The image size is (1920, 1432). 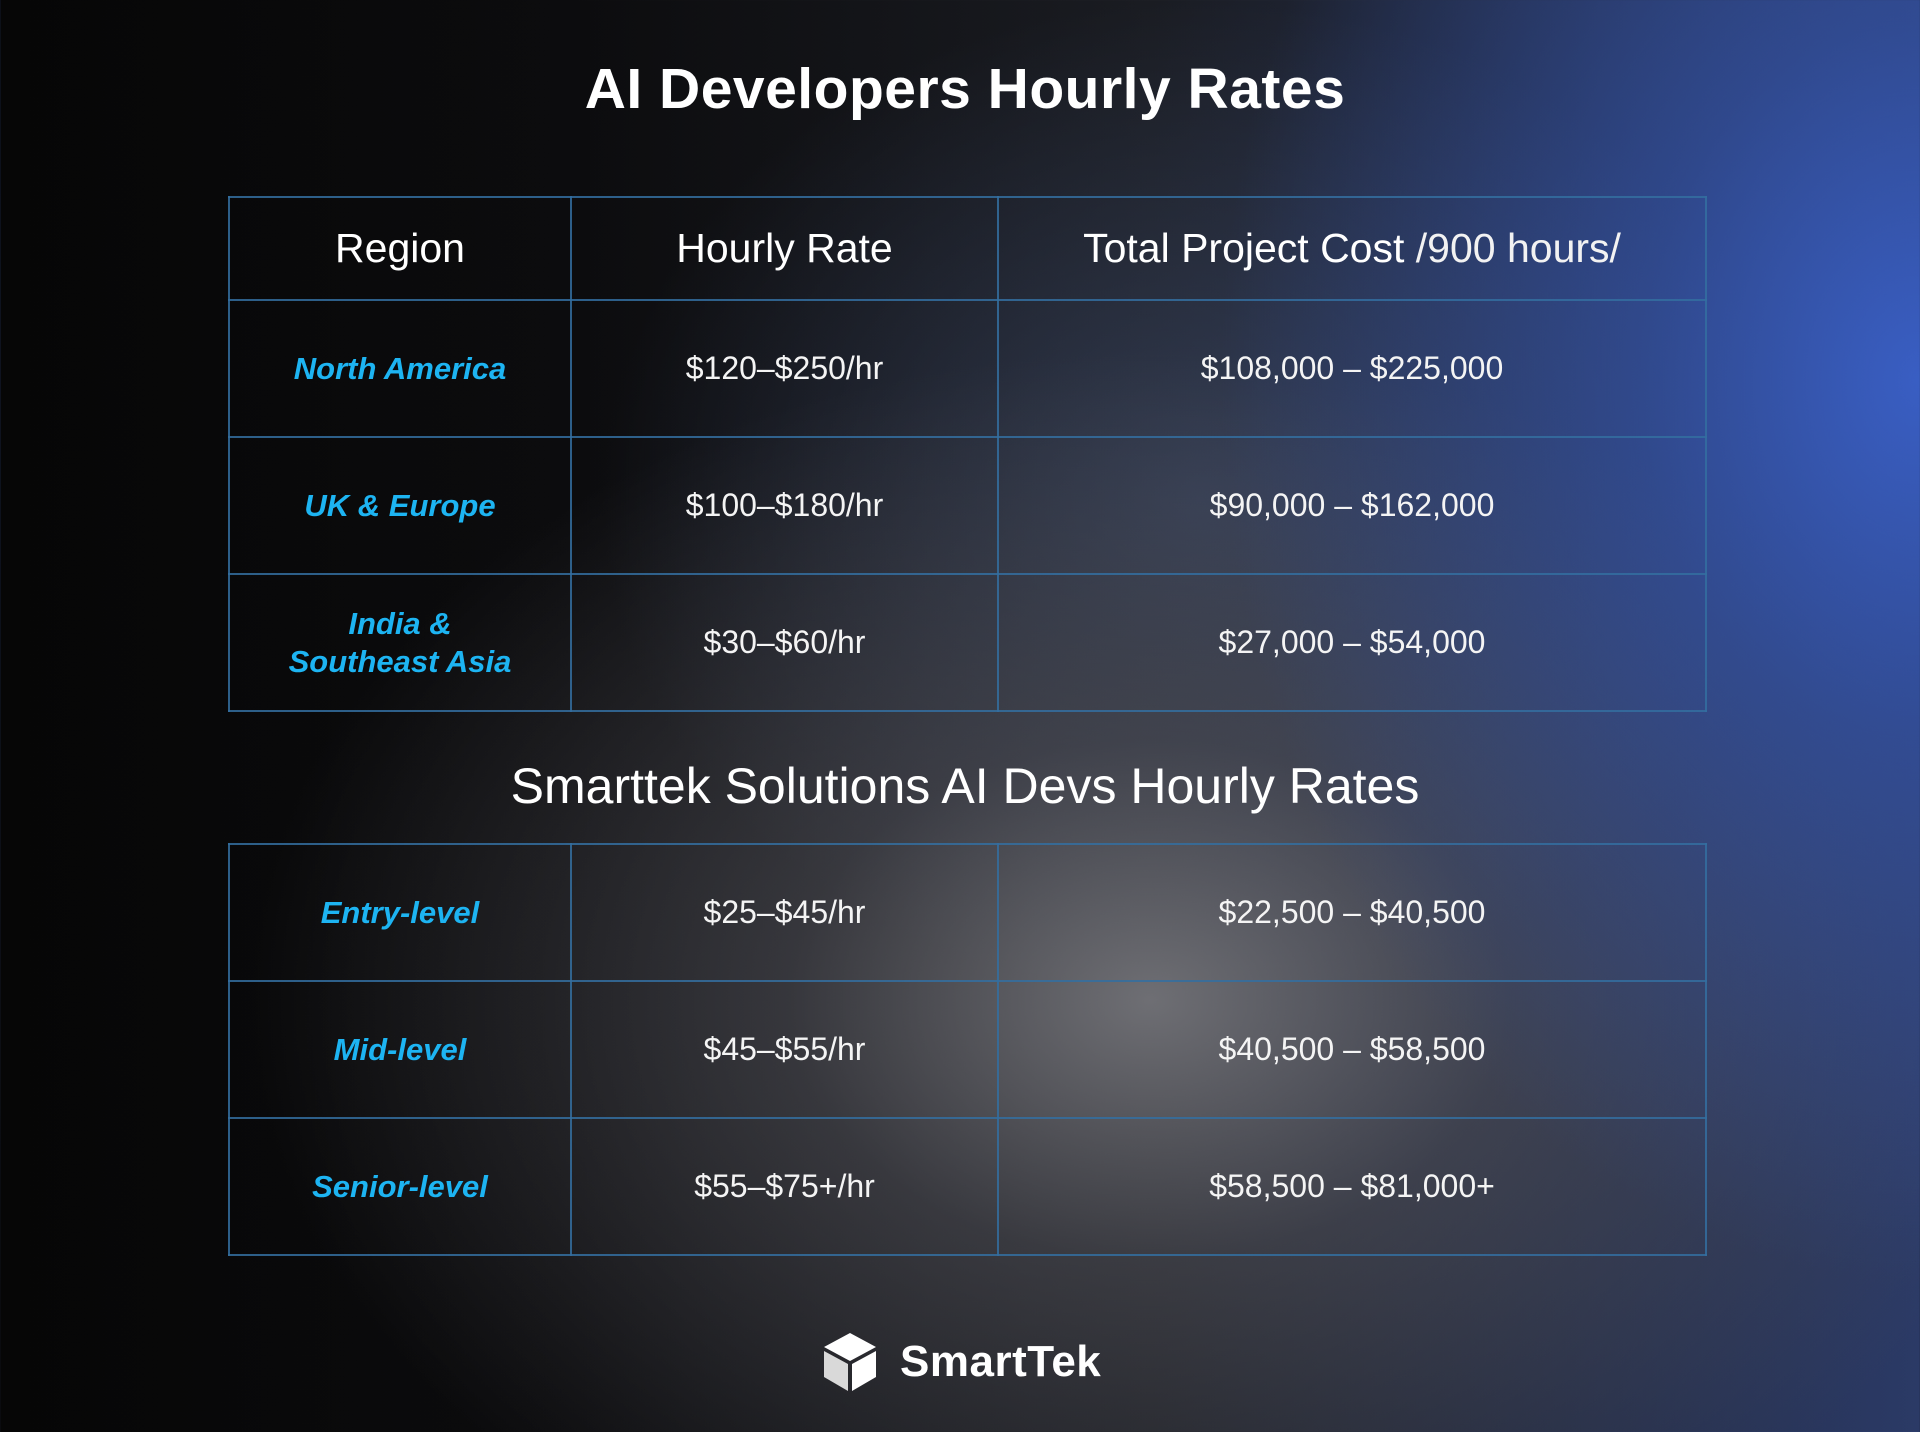 I want to click on brand-name: SmartTek, so click(x=1001, y=1361).